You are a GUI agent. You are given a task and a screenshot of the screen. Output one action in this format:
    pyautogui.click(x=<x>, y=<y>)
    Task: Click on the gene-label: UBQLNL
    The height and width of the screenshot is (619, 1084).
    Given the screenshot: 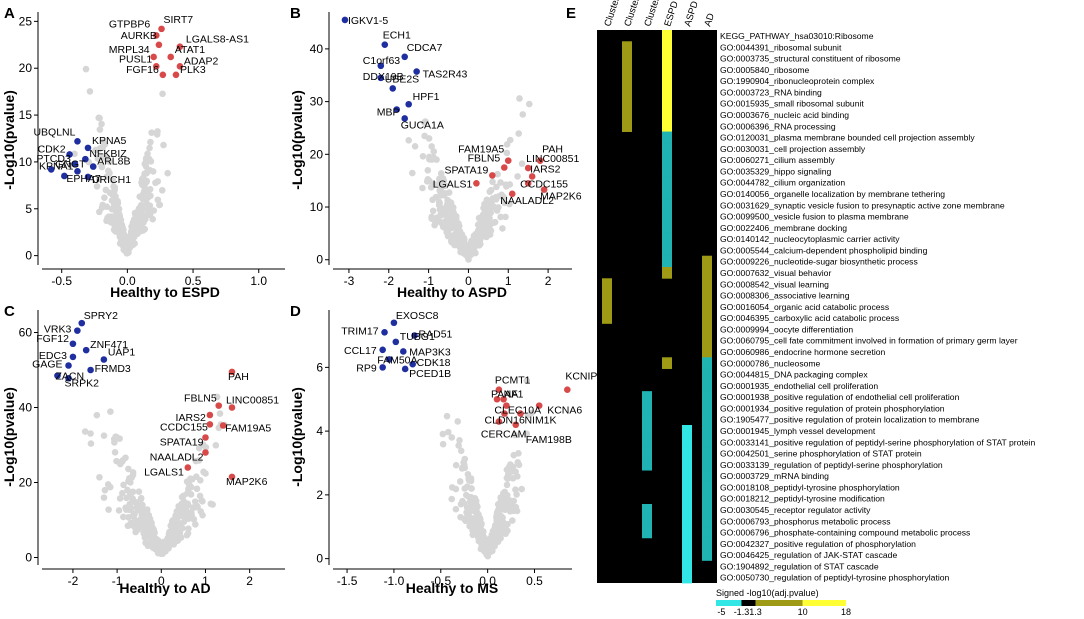 What is the action you would take?
    pyautogui.click(x=54, y=132)
    